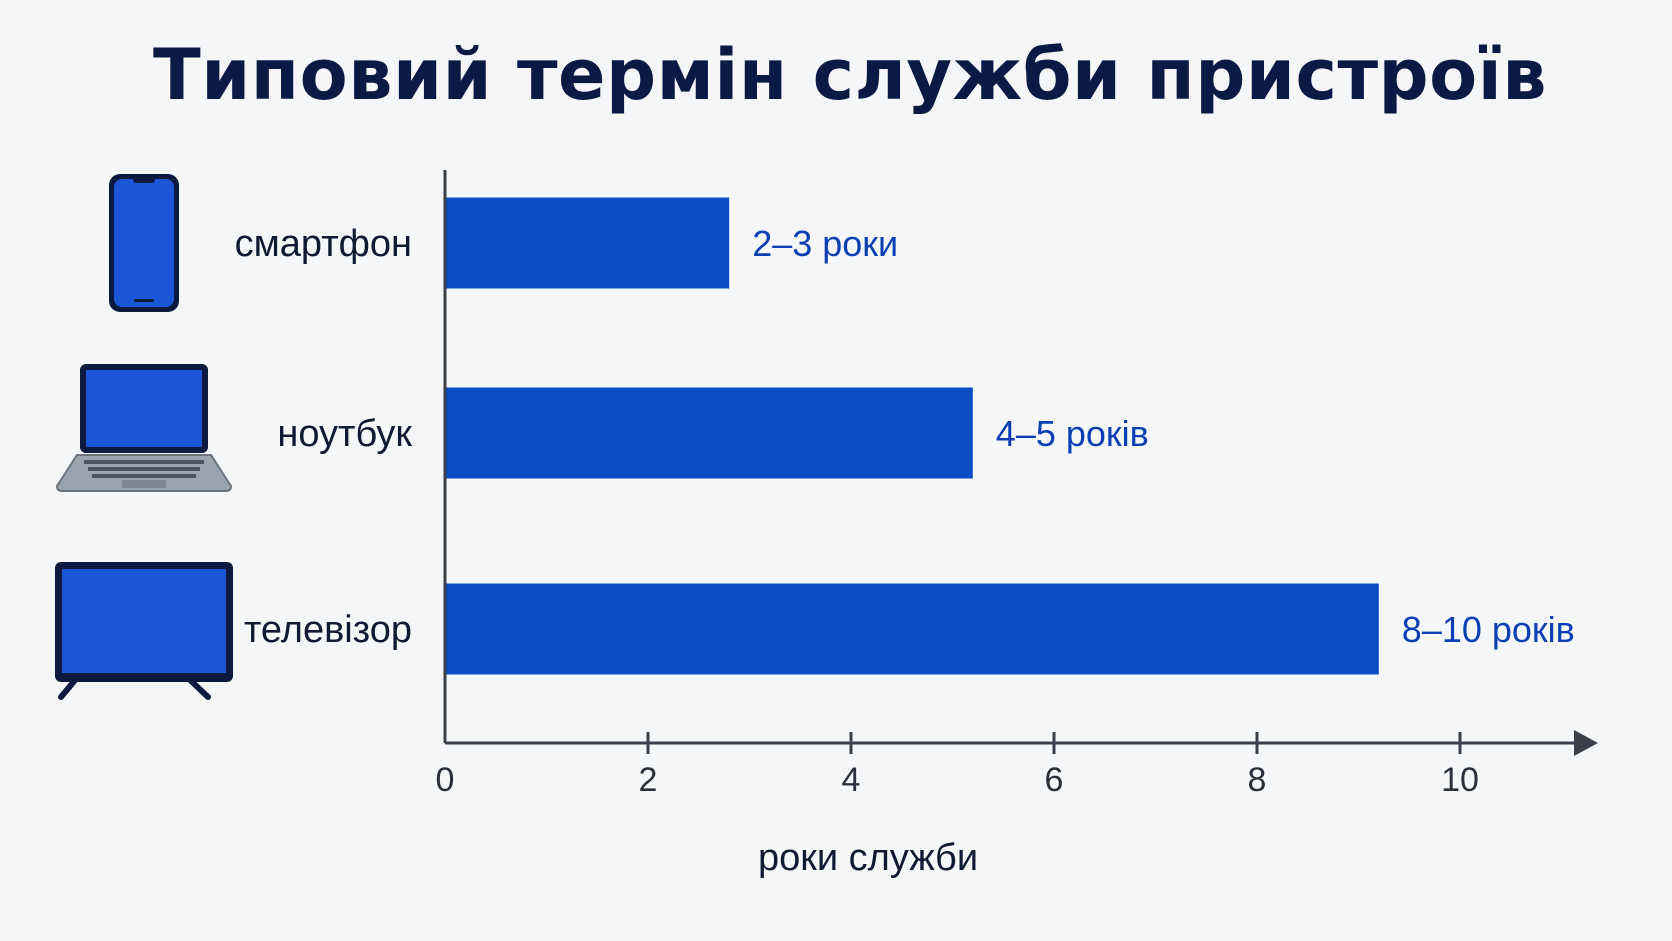 This screenshot has width=1672, height=941. What do you see at coordinates (851, 780) in the screenshot?
I see `x-tick-label: 4` at bounding box center [851, 780].